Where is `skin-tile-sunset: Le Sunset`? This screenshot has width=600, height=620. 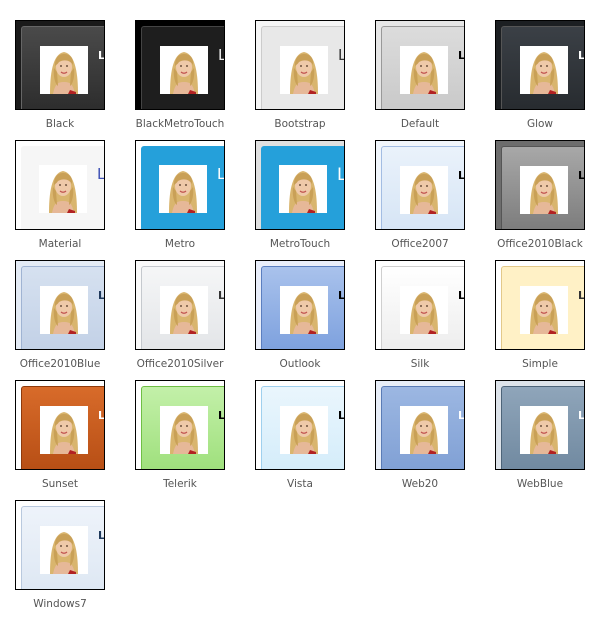 skin-tile-sunset: Le Sunset is located at coordinates (60, 435).